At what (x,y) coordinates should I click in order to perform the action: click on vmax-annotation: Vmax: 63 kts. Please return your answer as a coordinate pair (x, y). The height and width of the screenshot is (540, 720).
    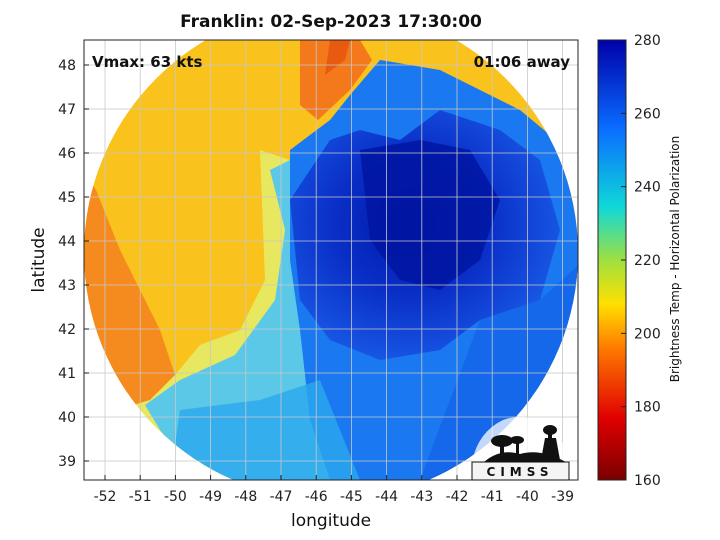
    Looking at the image, I should click on (147, 62).